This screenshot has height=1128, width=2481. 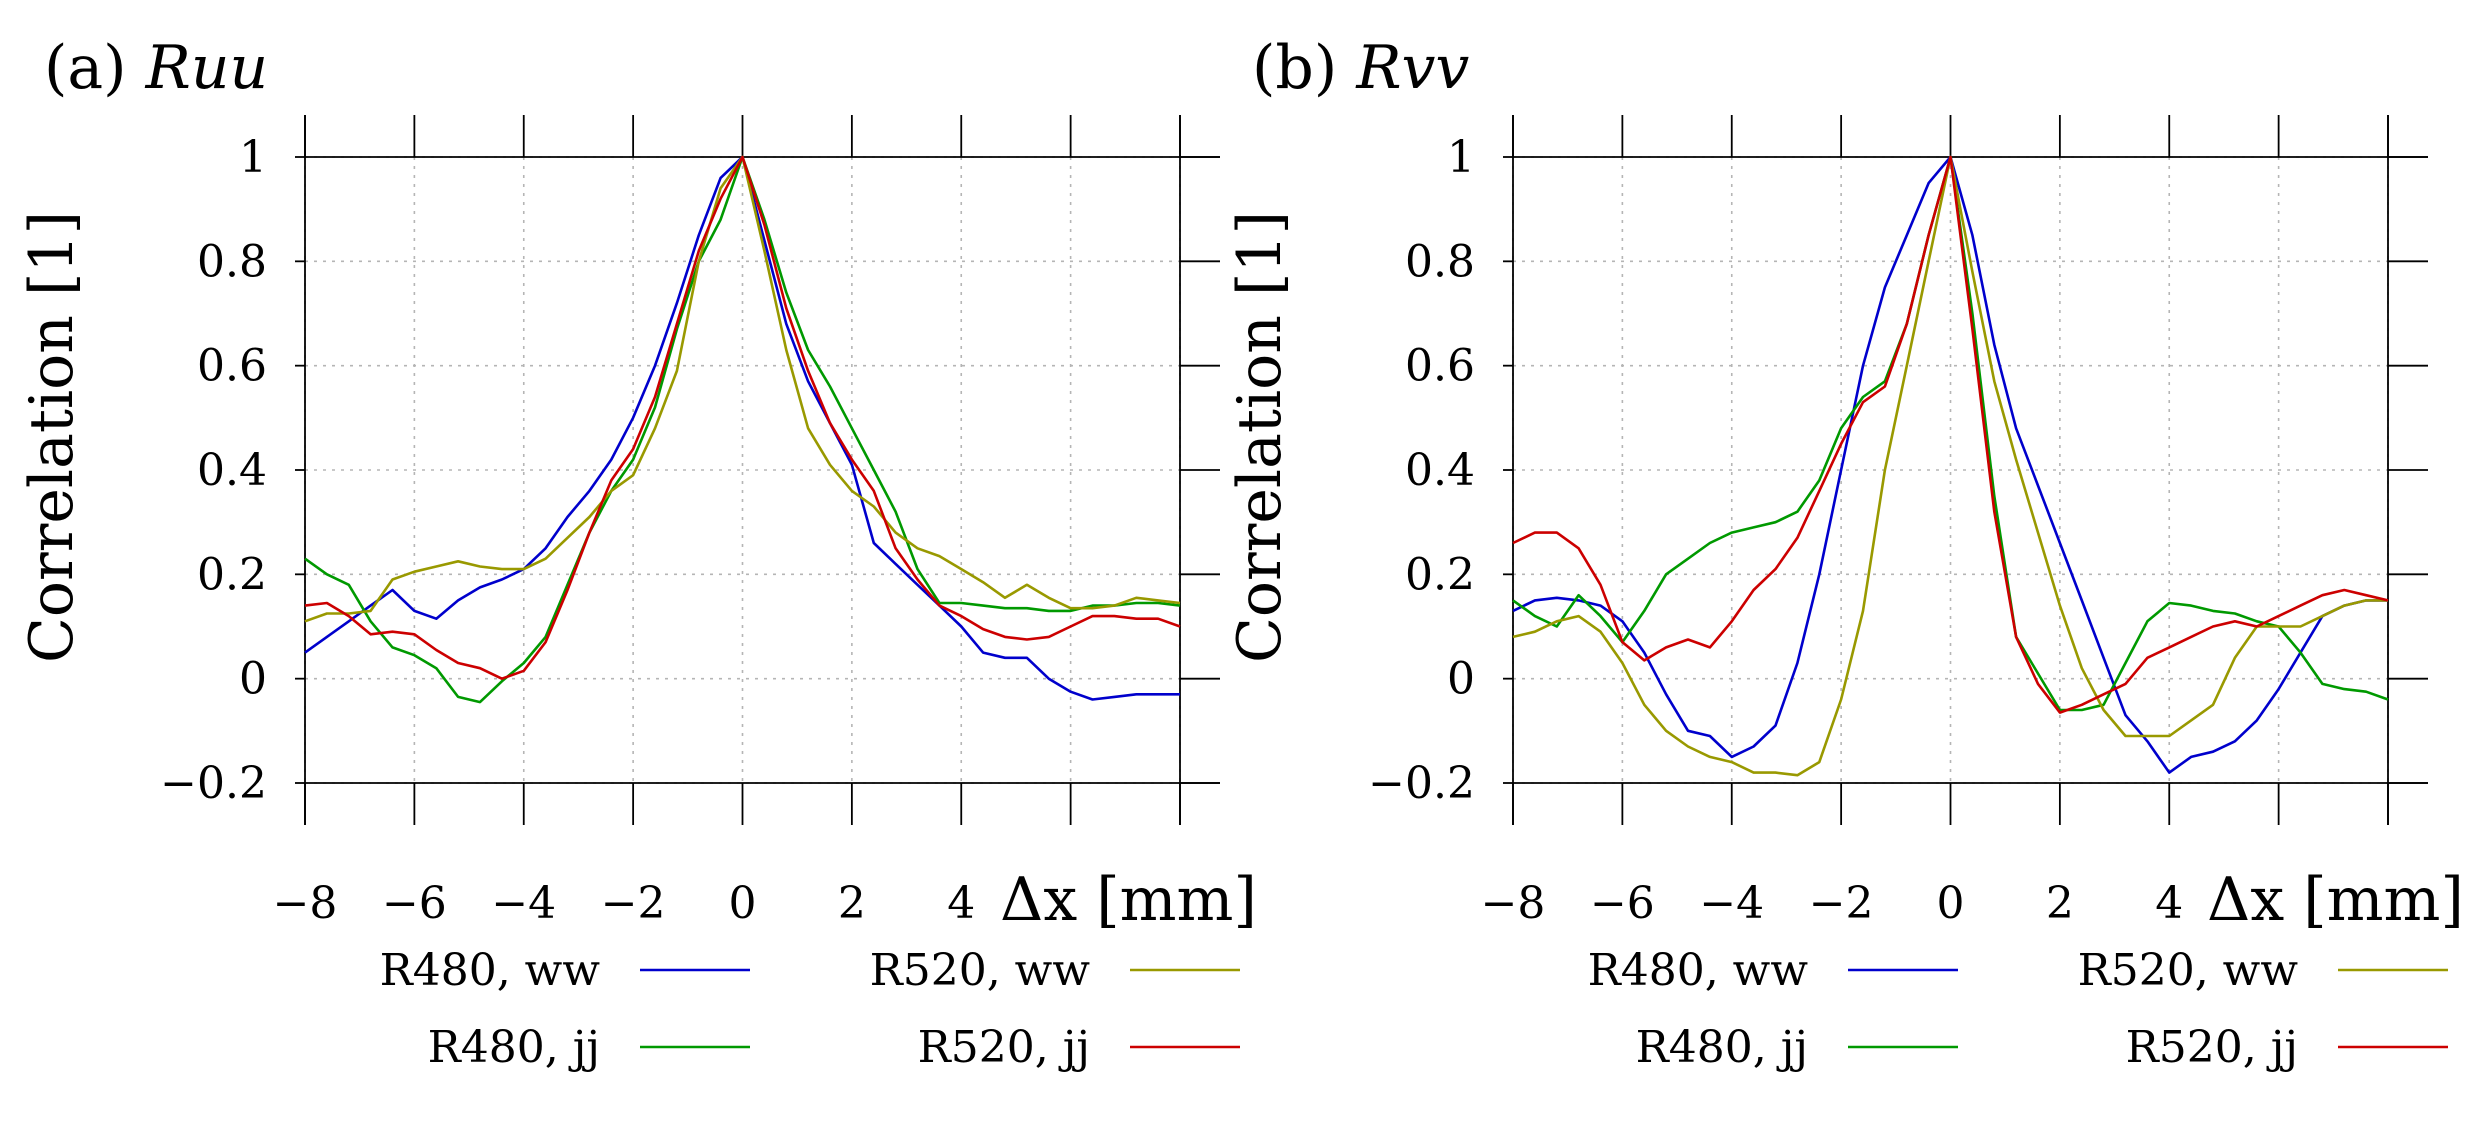 What do you see at coordinates (85, 68) in the screenshot?
I see `panel-letter: (a)` at bounding box center [85, 68].